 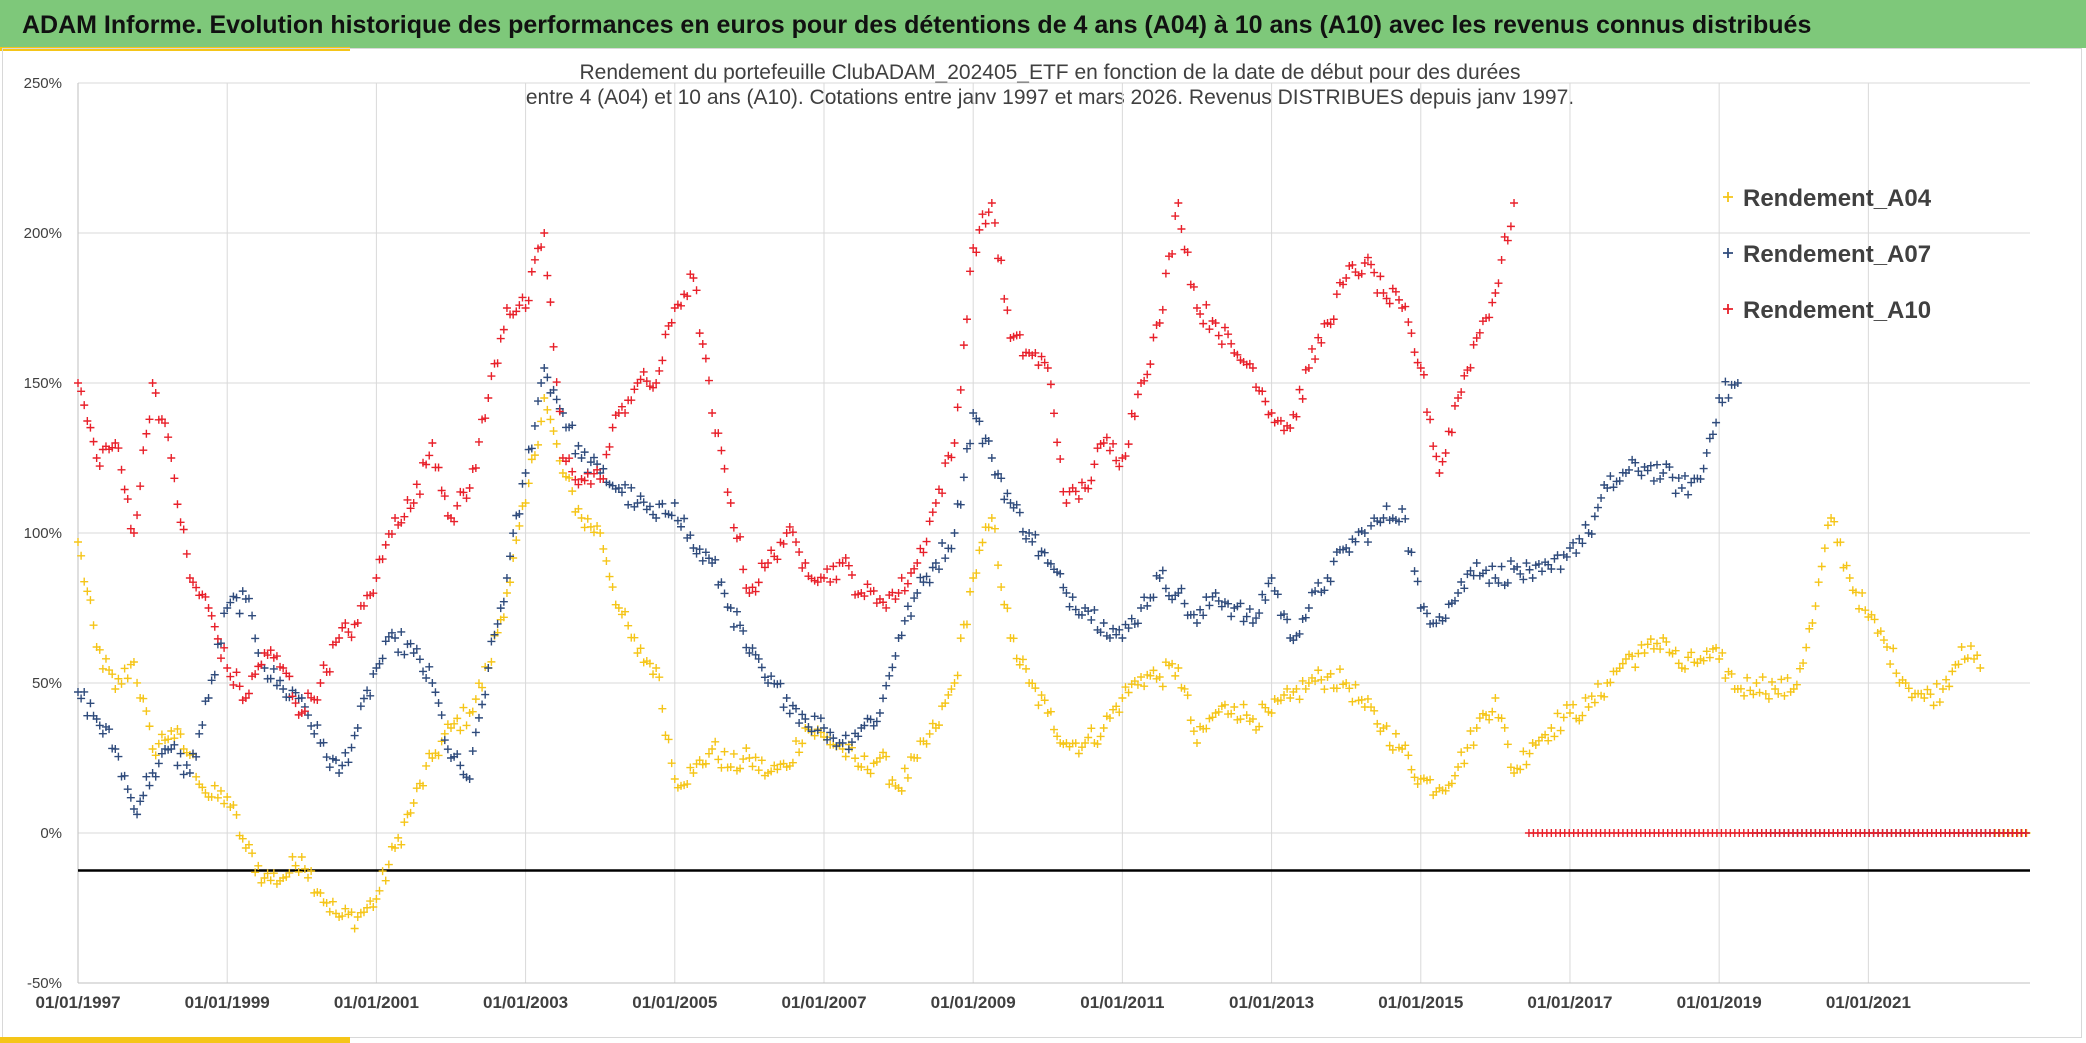 I want to click on x-tick-label: 01/01/2013, so click(x=1271, y=1002).